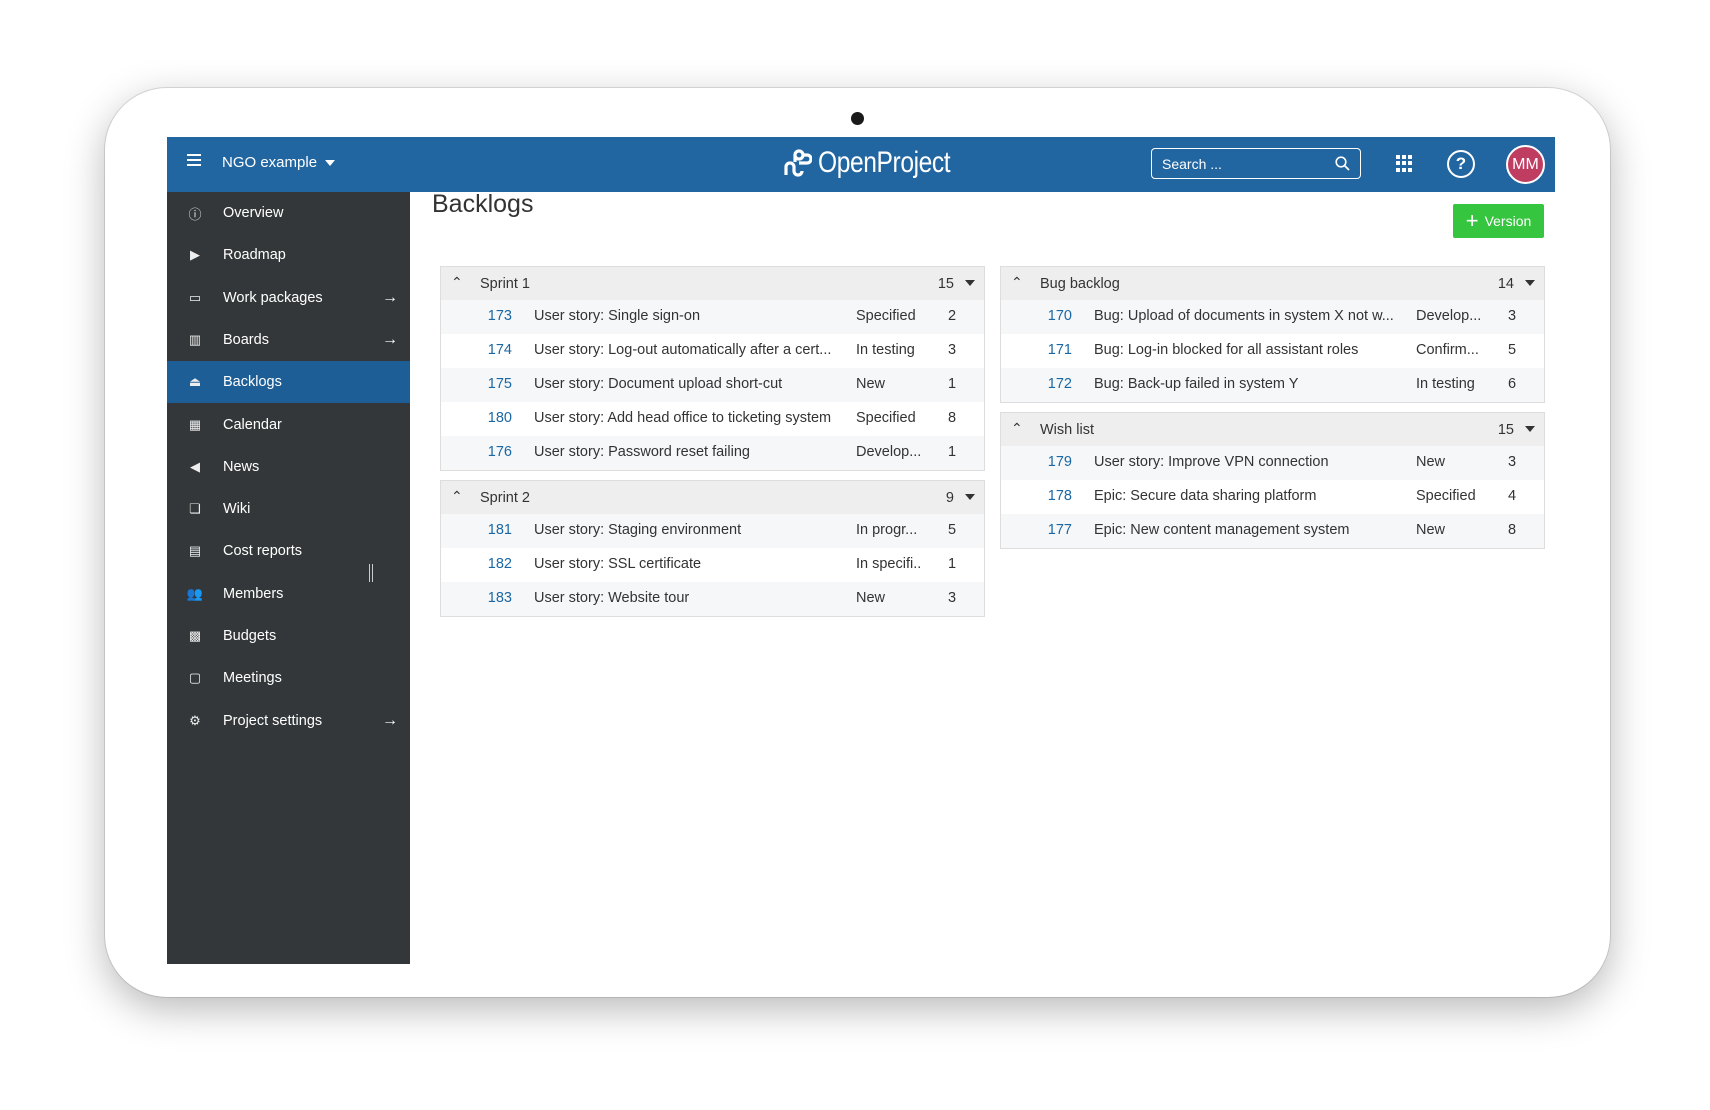  I want to click on story-points: 2, so click(952, 316).